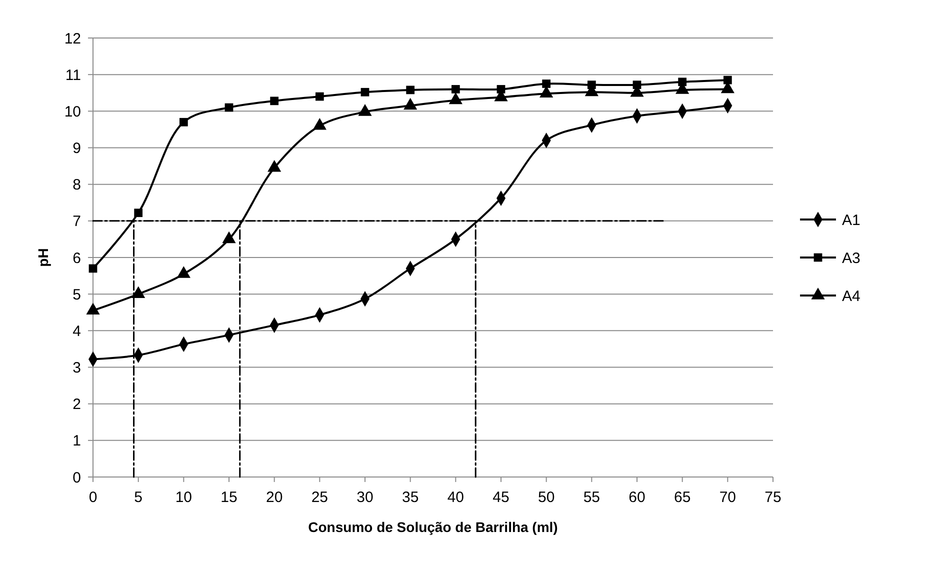  What do you see at coordinates (274, 497) in the screenshot?
I see `x-tick-label: 20` at bounding box center [274, 497].